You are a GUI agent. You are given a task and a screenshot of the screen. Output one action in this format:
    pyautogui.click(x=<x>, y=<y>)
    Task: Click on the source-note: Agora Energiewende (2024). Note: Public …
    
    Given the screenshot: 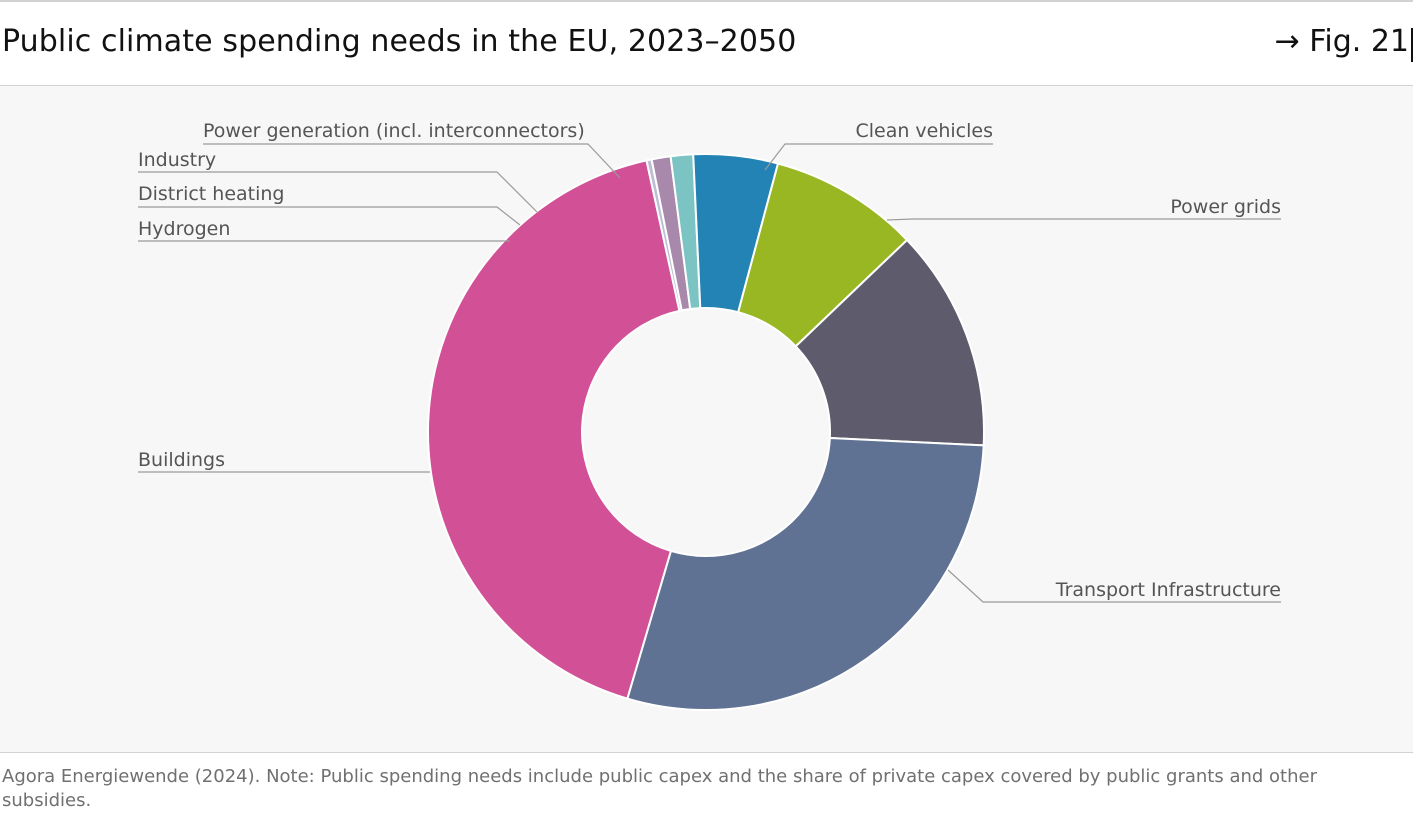 What is the action you would take?
    pyautogui.click(x=659, y=788)
    